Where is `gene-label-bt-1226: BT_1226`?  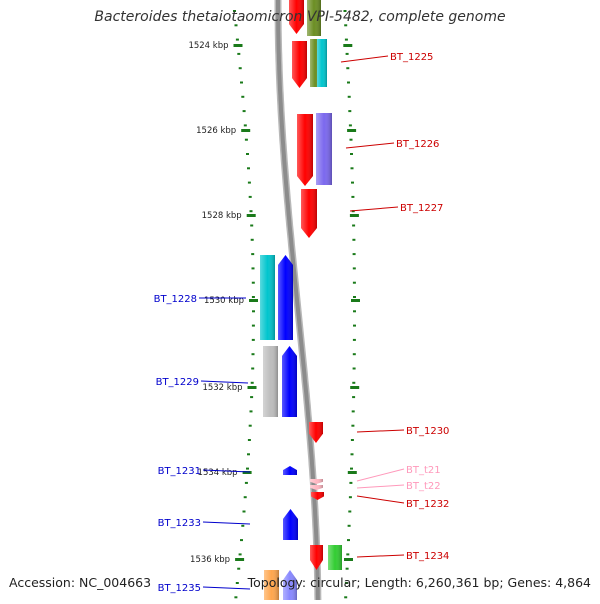
gene-label-bt-1226: BT_1226 is located at coordinates (417, 144).